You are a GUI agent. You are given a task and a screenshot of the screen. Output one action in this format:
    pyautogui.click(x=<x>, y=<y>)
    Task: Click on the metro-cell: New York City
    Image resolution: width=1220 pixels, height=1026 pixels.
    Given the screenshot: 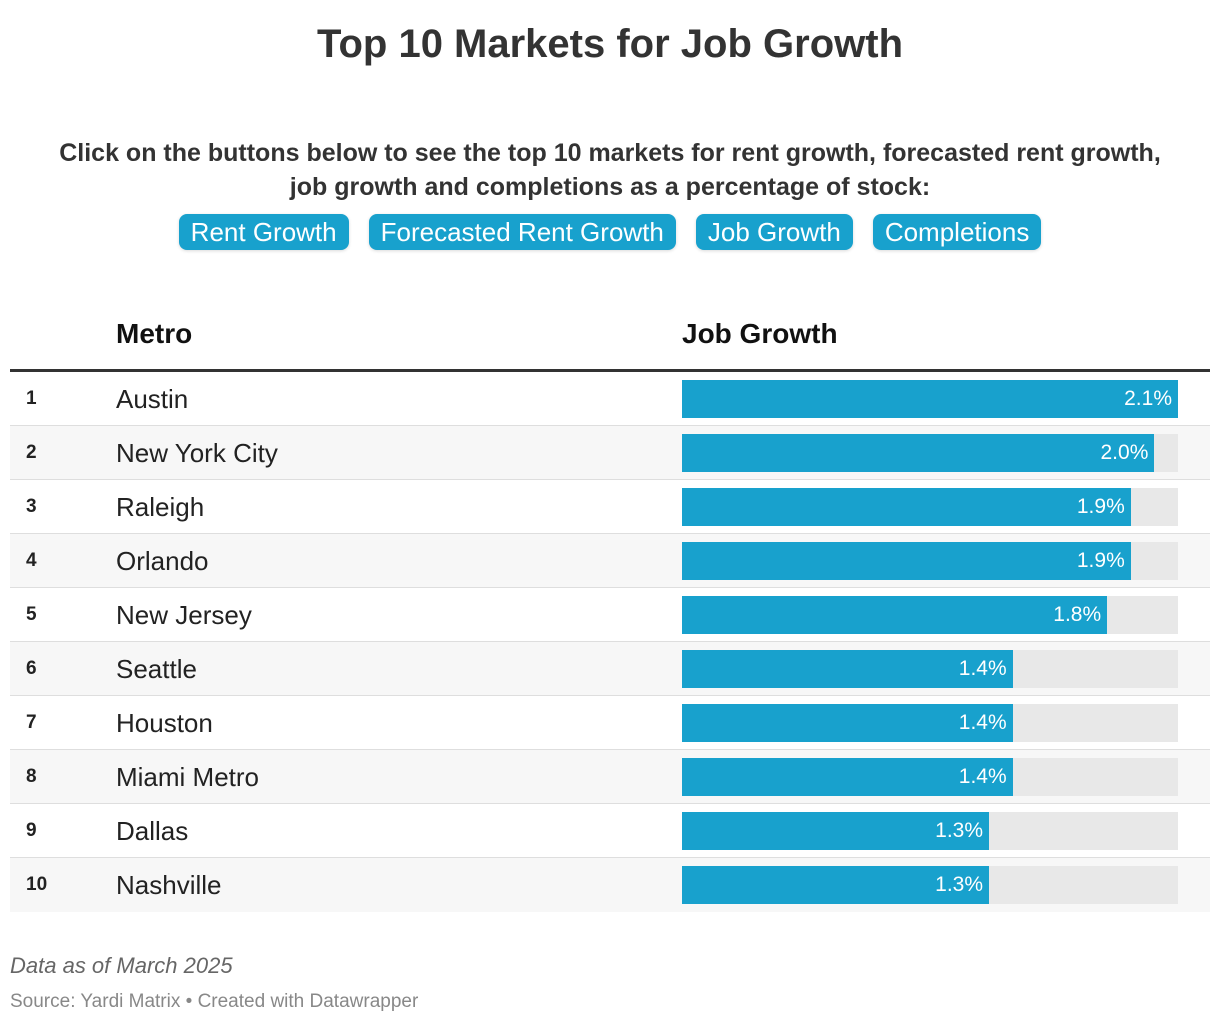 What is the action you would take?
    pyautogui.click(x=197, y=453)
    